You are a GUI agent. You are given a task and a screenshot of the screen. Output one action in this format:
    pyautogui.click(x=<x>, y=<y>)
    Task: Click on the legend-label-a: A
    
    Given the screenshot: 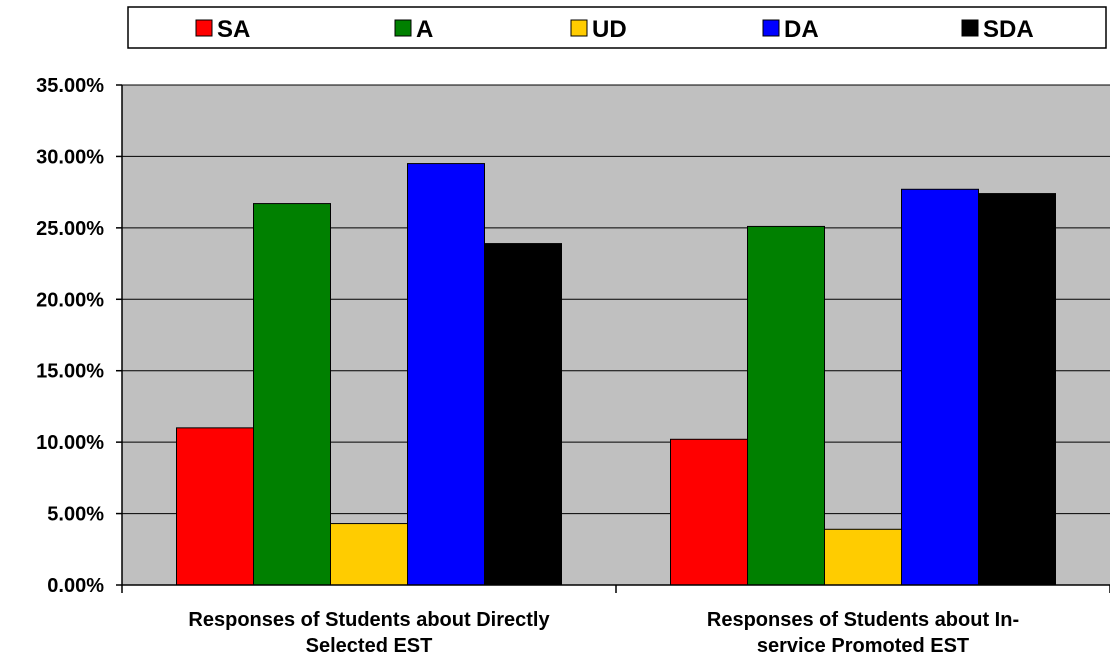 What is the action you would take?
    pyautogui.click(x=424, y=29)
    